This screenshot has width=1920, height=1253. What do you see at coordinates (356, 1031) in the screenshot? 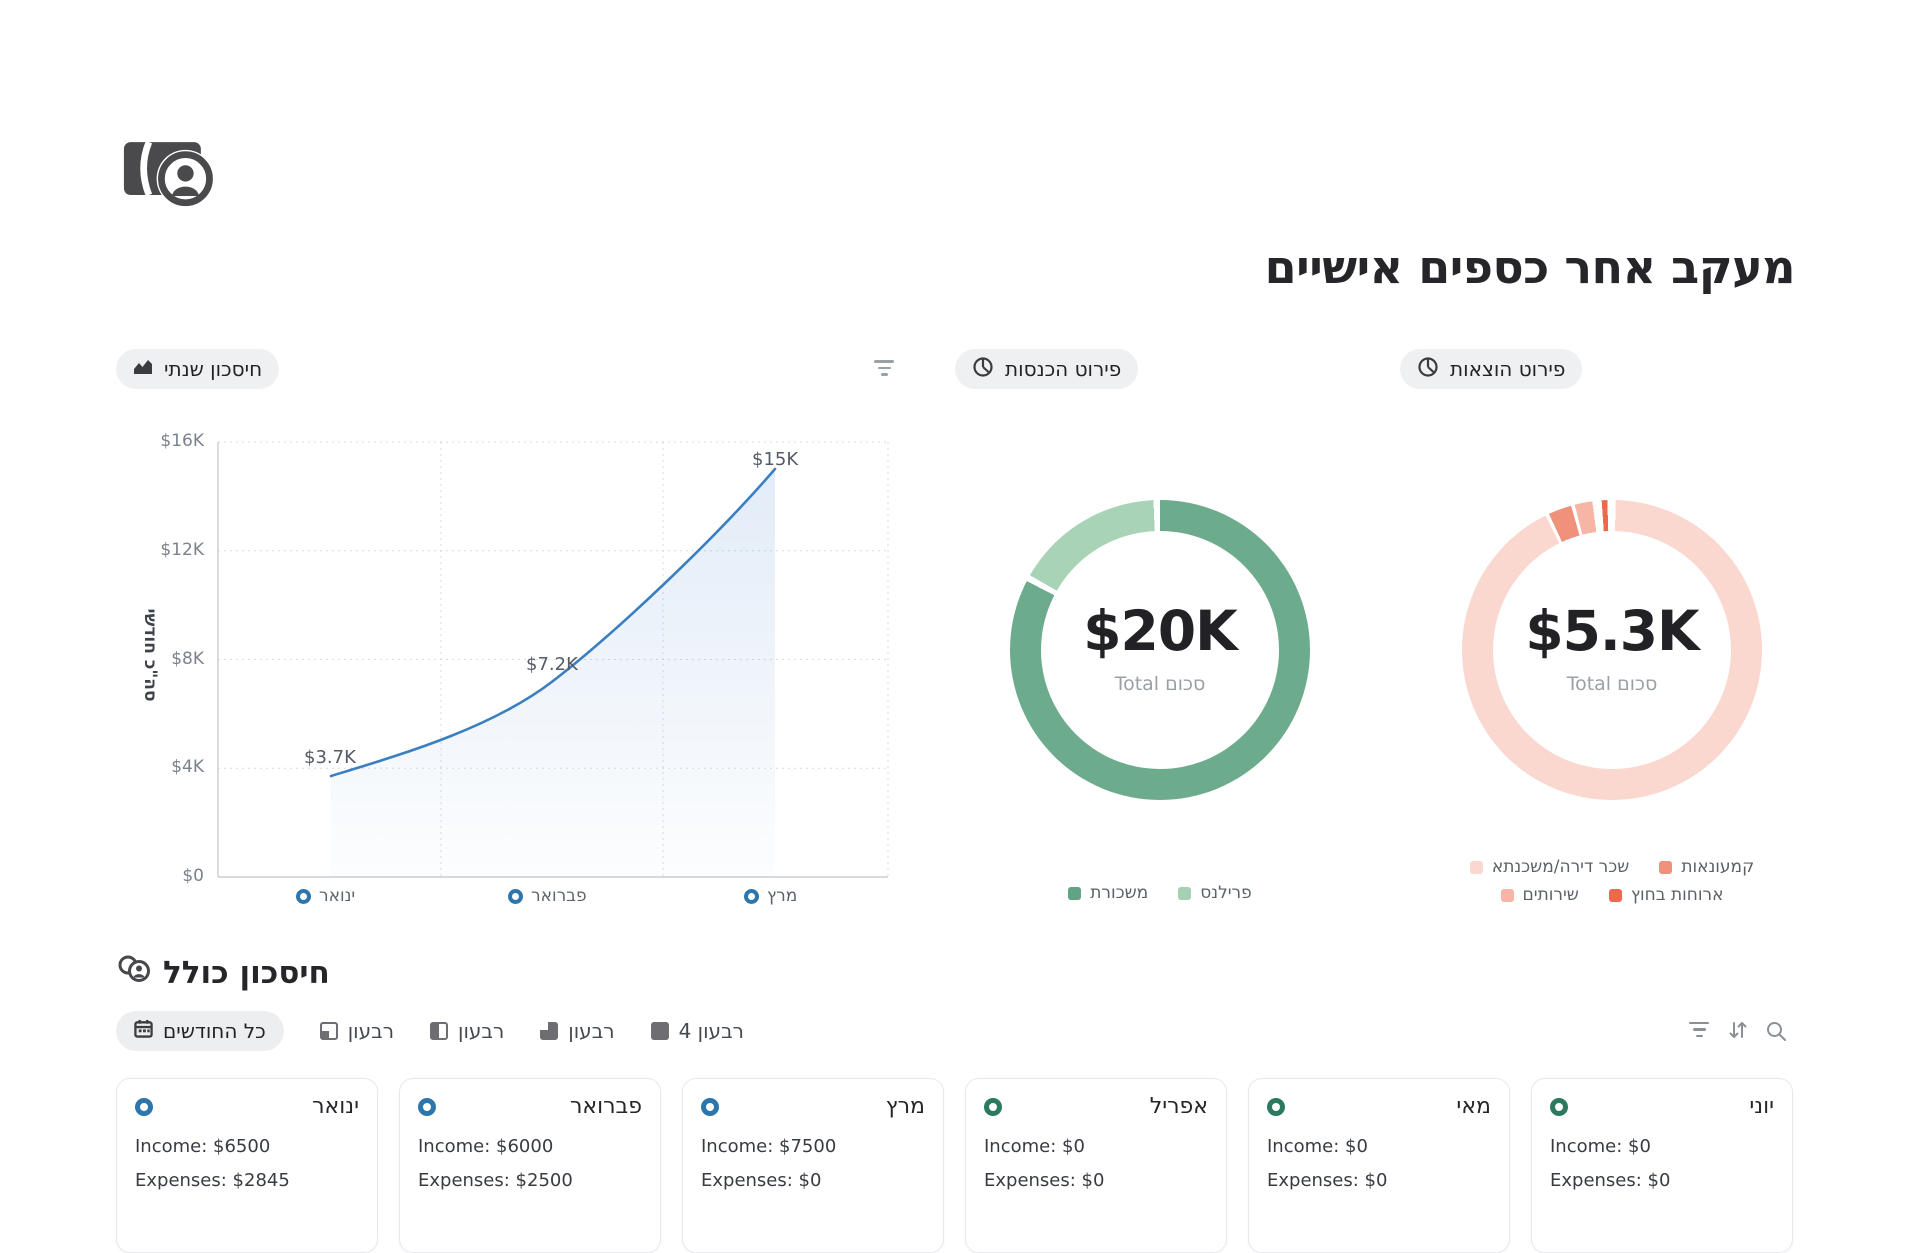
I see `tab-quarter-1: רבעון` at bounding box center [356, 1031].